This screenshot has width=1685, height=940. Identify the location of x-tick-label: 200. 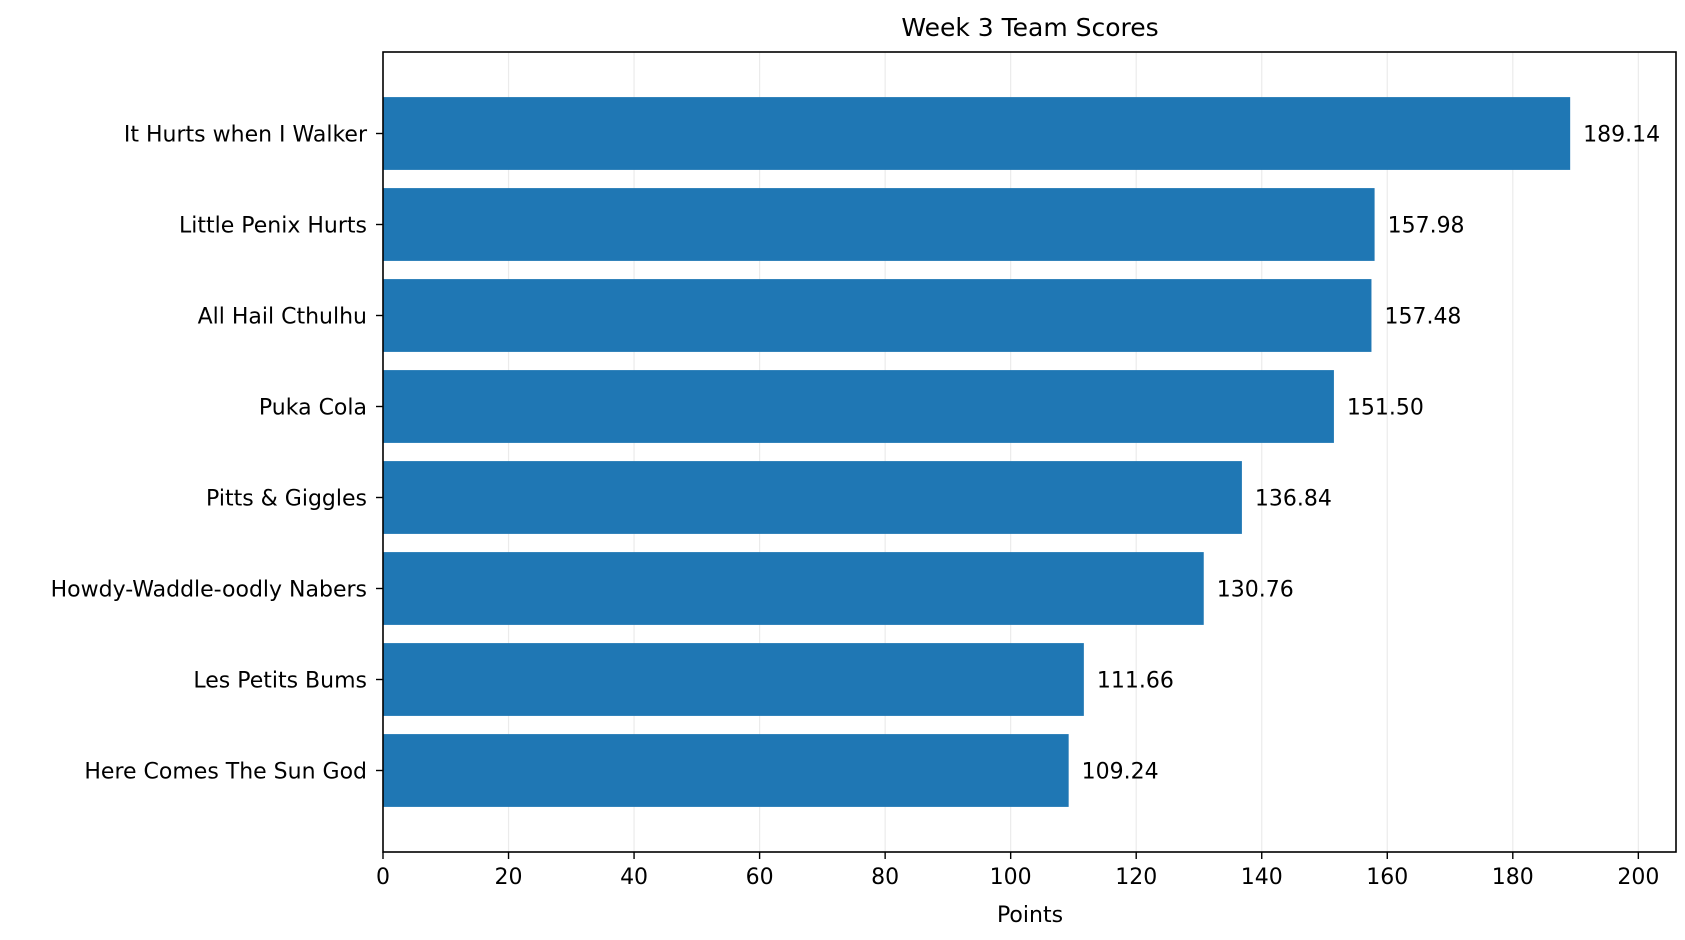
(1638, 877).